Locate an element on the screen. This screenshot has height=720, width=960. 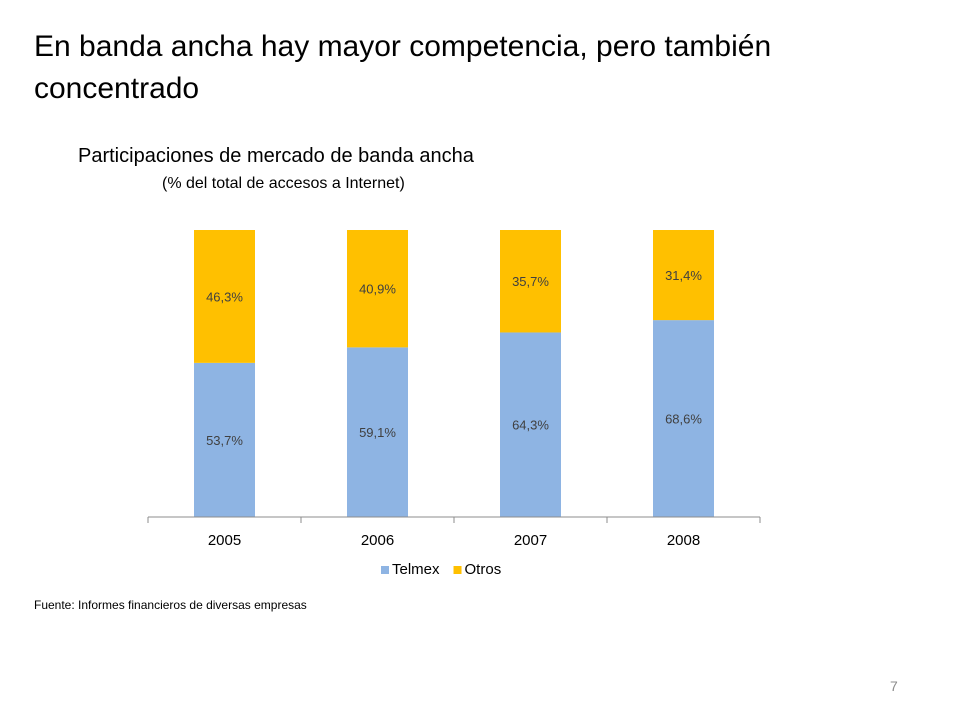
x-tick-label-2005: 2005 is located at coordinates (224, 540).